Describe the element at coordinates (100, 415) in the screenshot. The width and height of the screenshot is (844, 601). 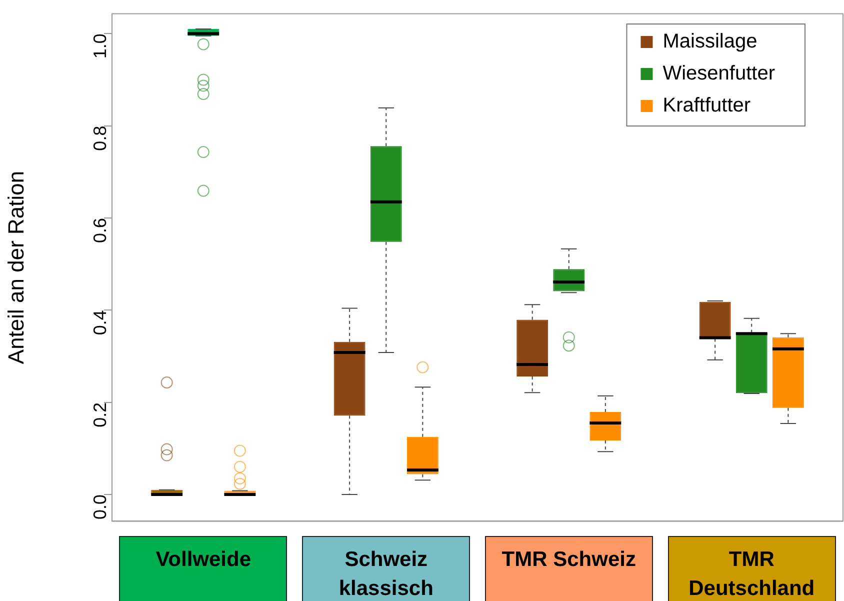
I see `y-tick-label: 0.2` at that location.